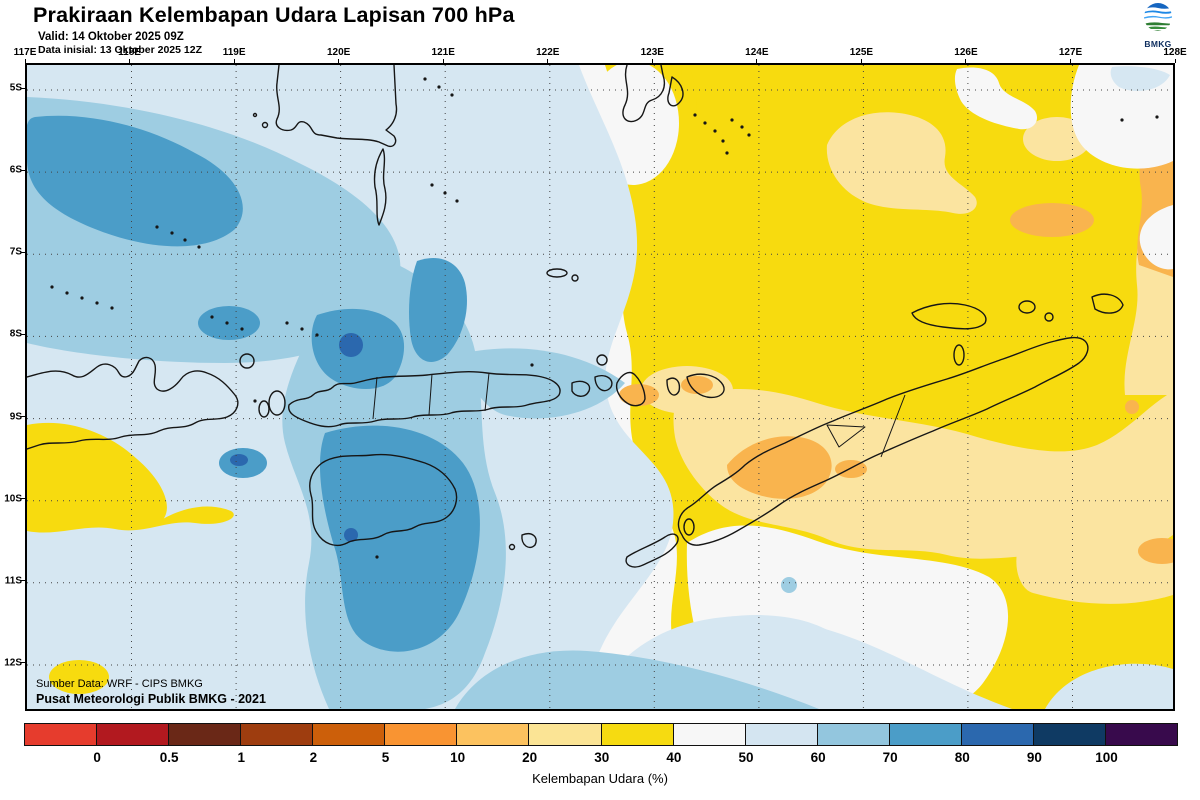 The height and width of the screenshot is (800, 1200). Describe the element at coordinates (674, 757) in the screenshot. I see `colorbar-tick: 40` at that location.